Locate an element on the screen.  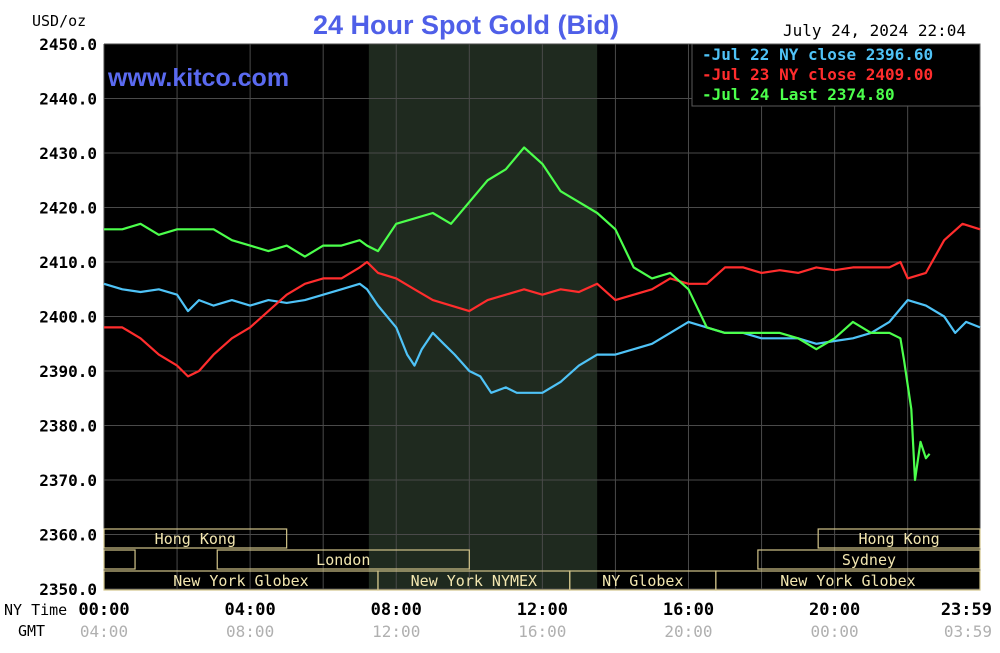
session-label: Sydney is located at coordinates (869, 560).